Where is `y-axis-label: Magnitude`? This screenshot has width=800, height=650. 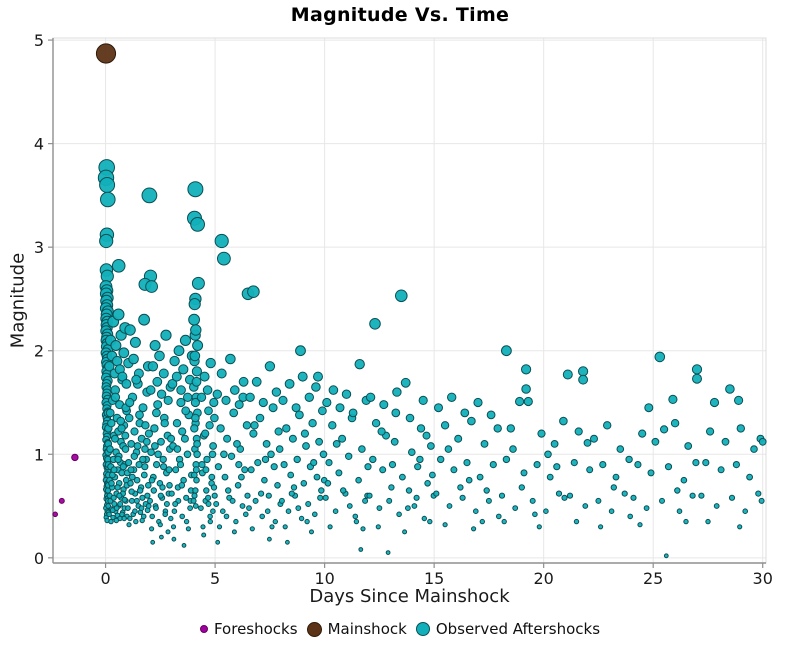
y-axis-label: Magnitude is located at coordinates (18, 300).